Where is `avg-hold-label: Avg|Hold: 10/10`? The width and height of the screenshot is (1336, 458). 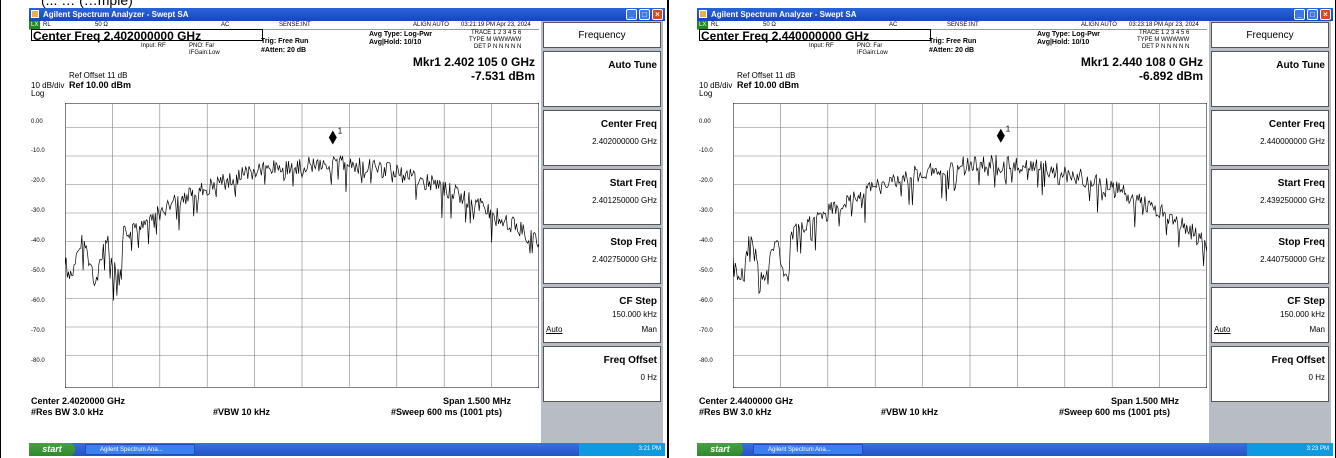
avg-hold-label: Avg|Hold: 10/10 is located at coordinates (1063, 42).